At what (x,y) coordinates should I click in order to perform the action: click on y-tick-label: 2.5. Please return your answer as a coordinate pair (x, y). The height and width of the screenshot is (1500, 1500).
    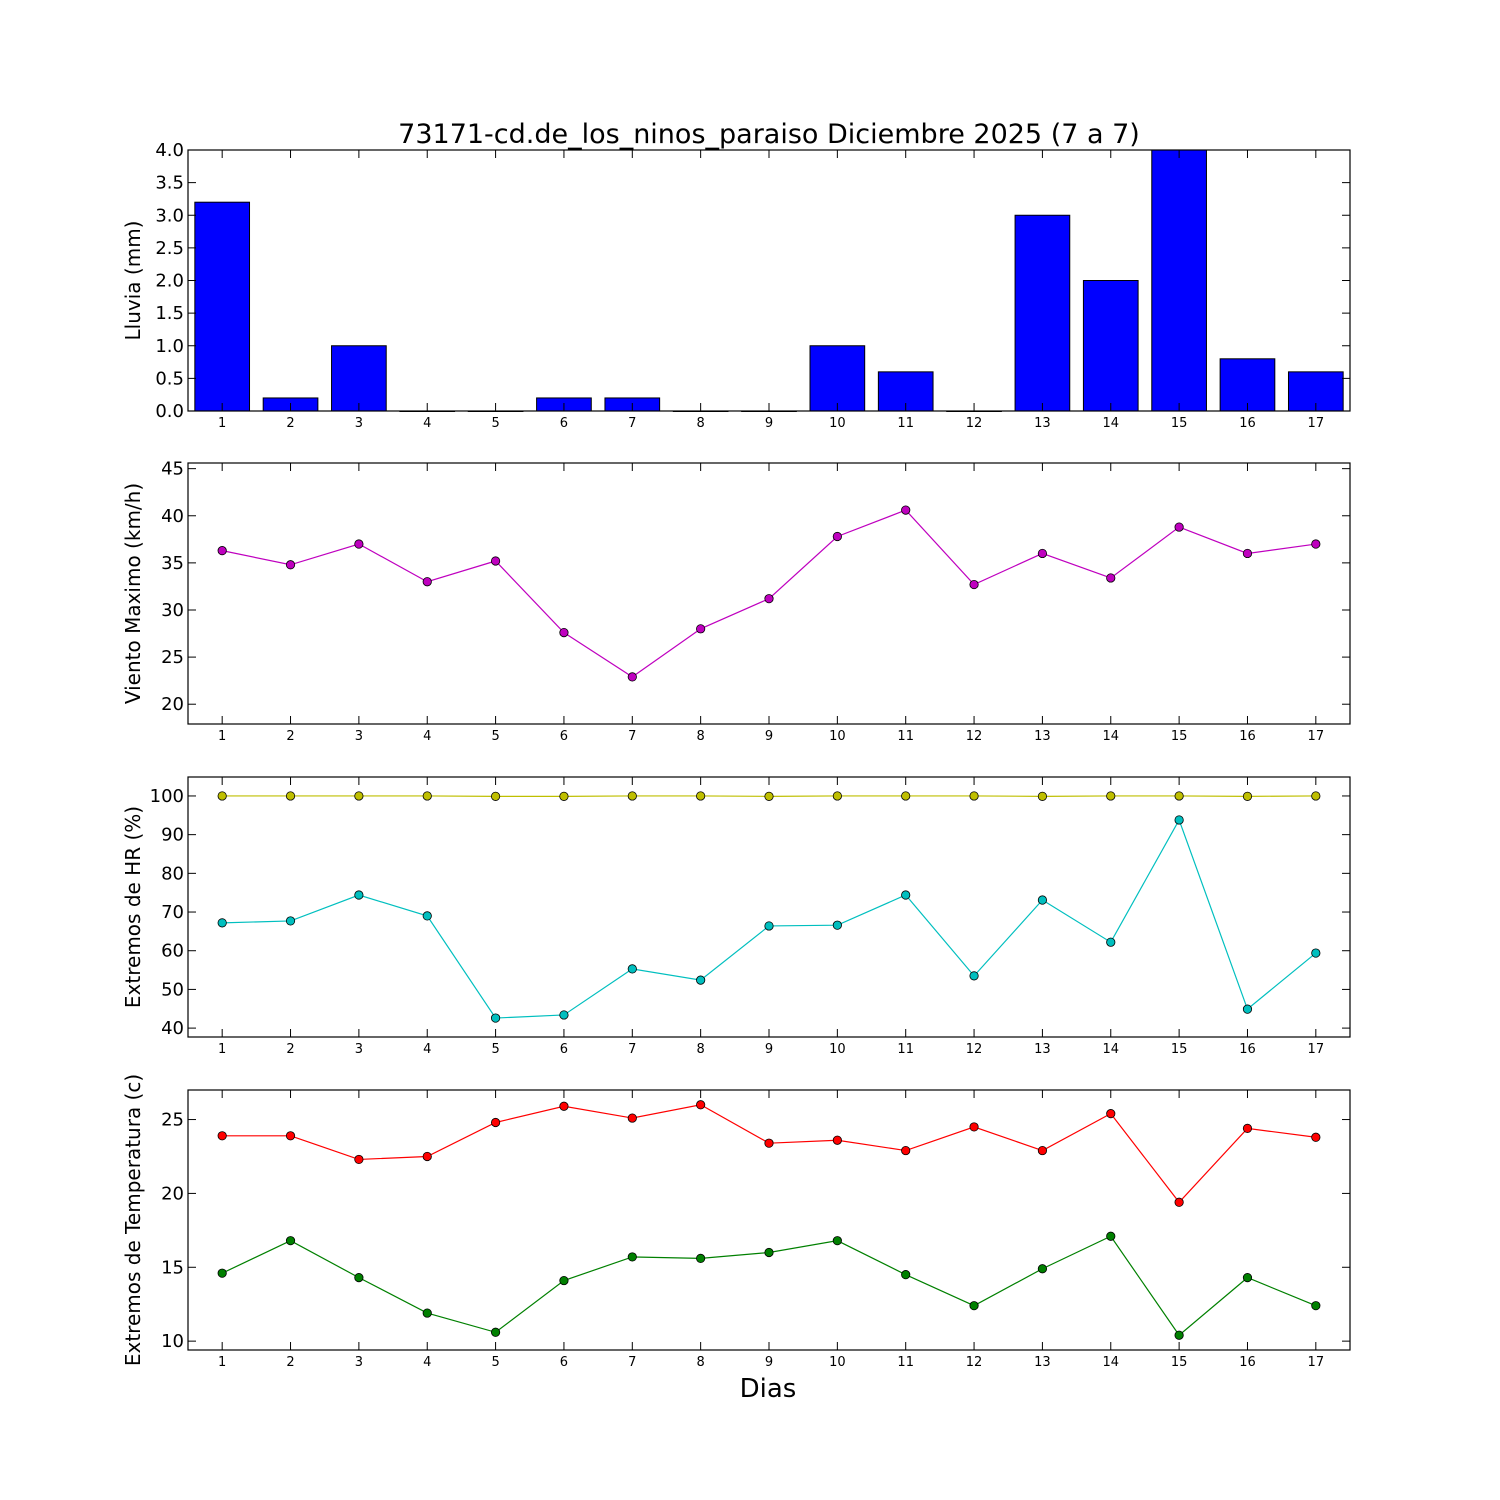
    Looking at the image, I should click on (169, 248).